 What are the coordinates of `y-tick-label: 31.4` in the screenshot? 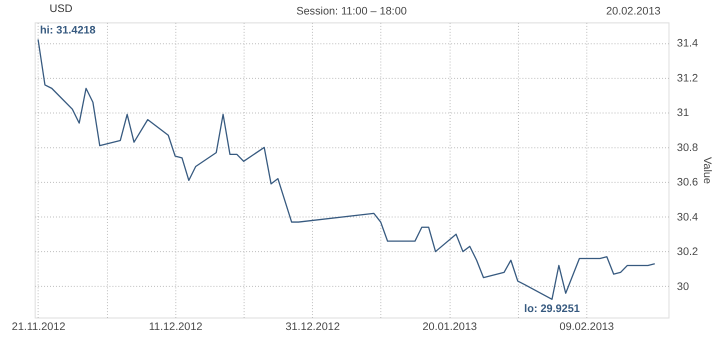 It's located at (687, 44).